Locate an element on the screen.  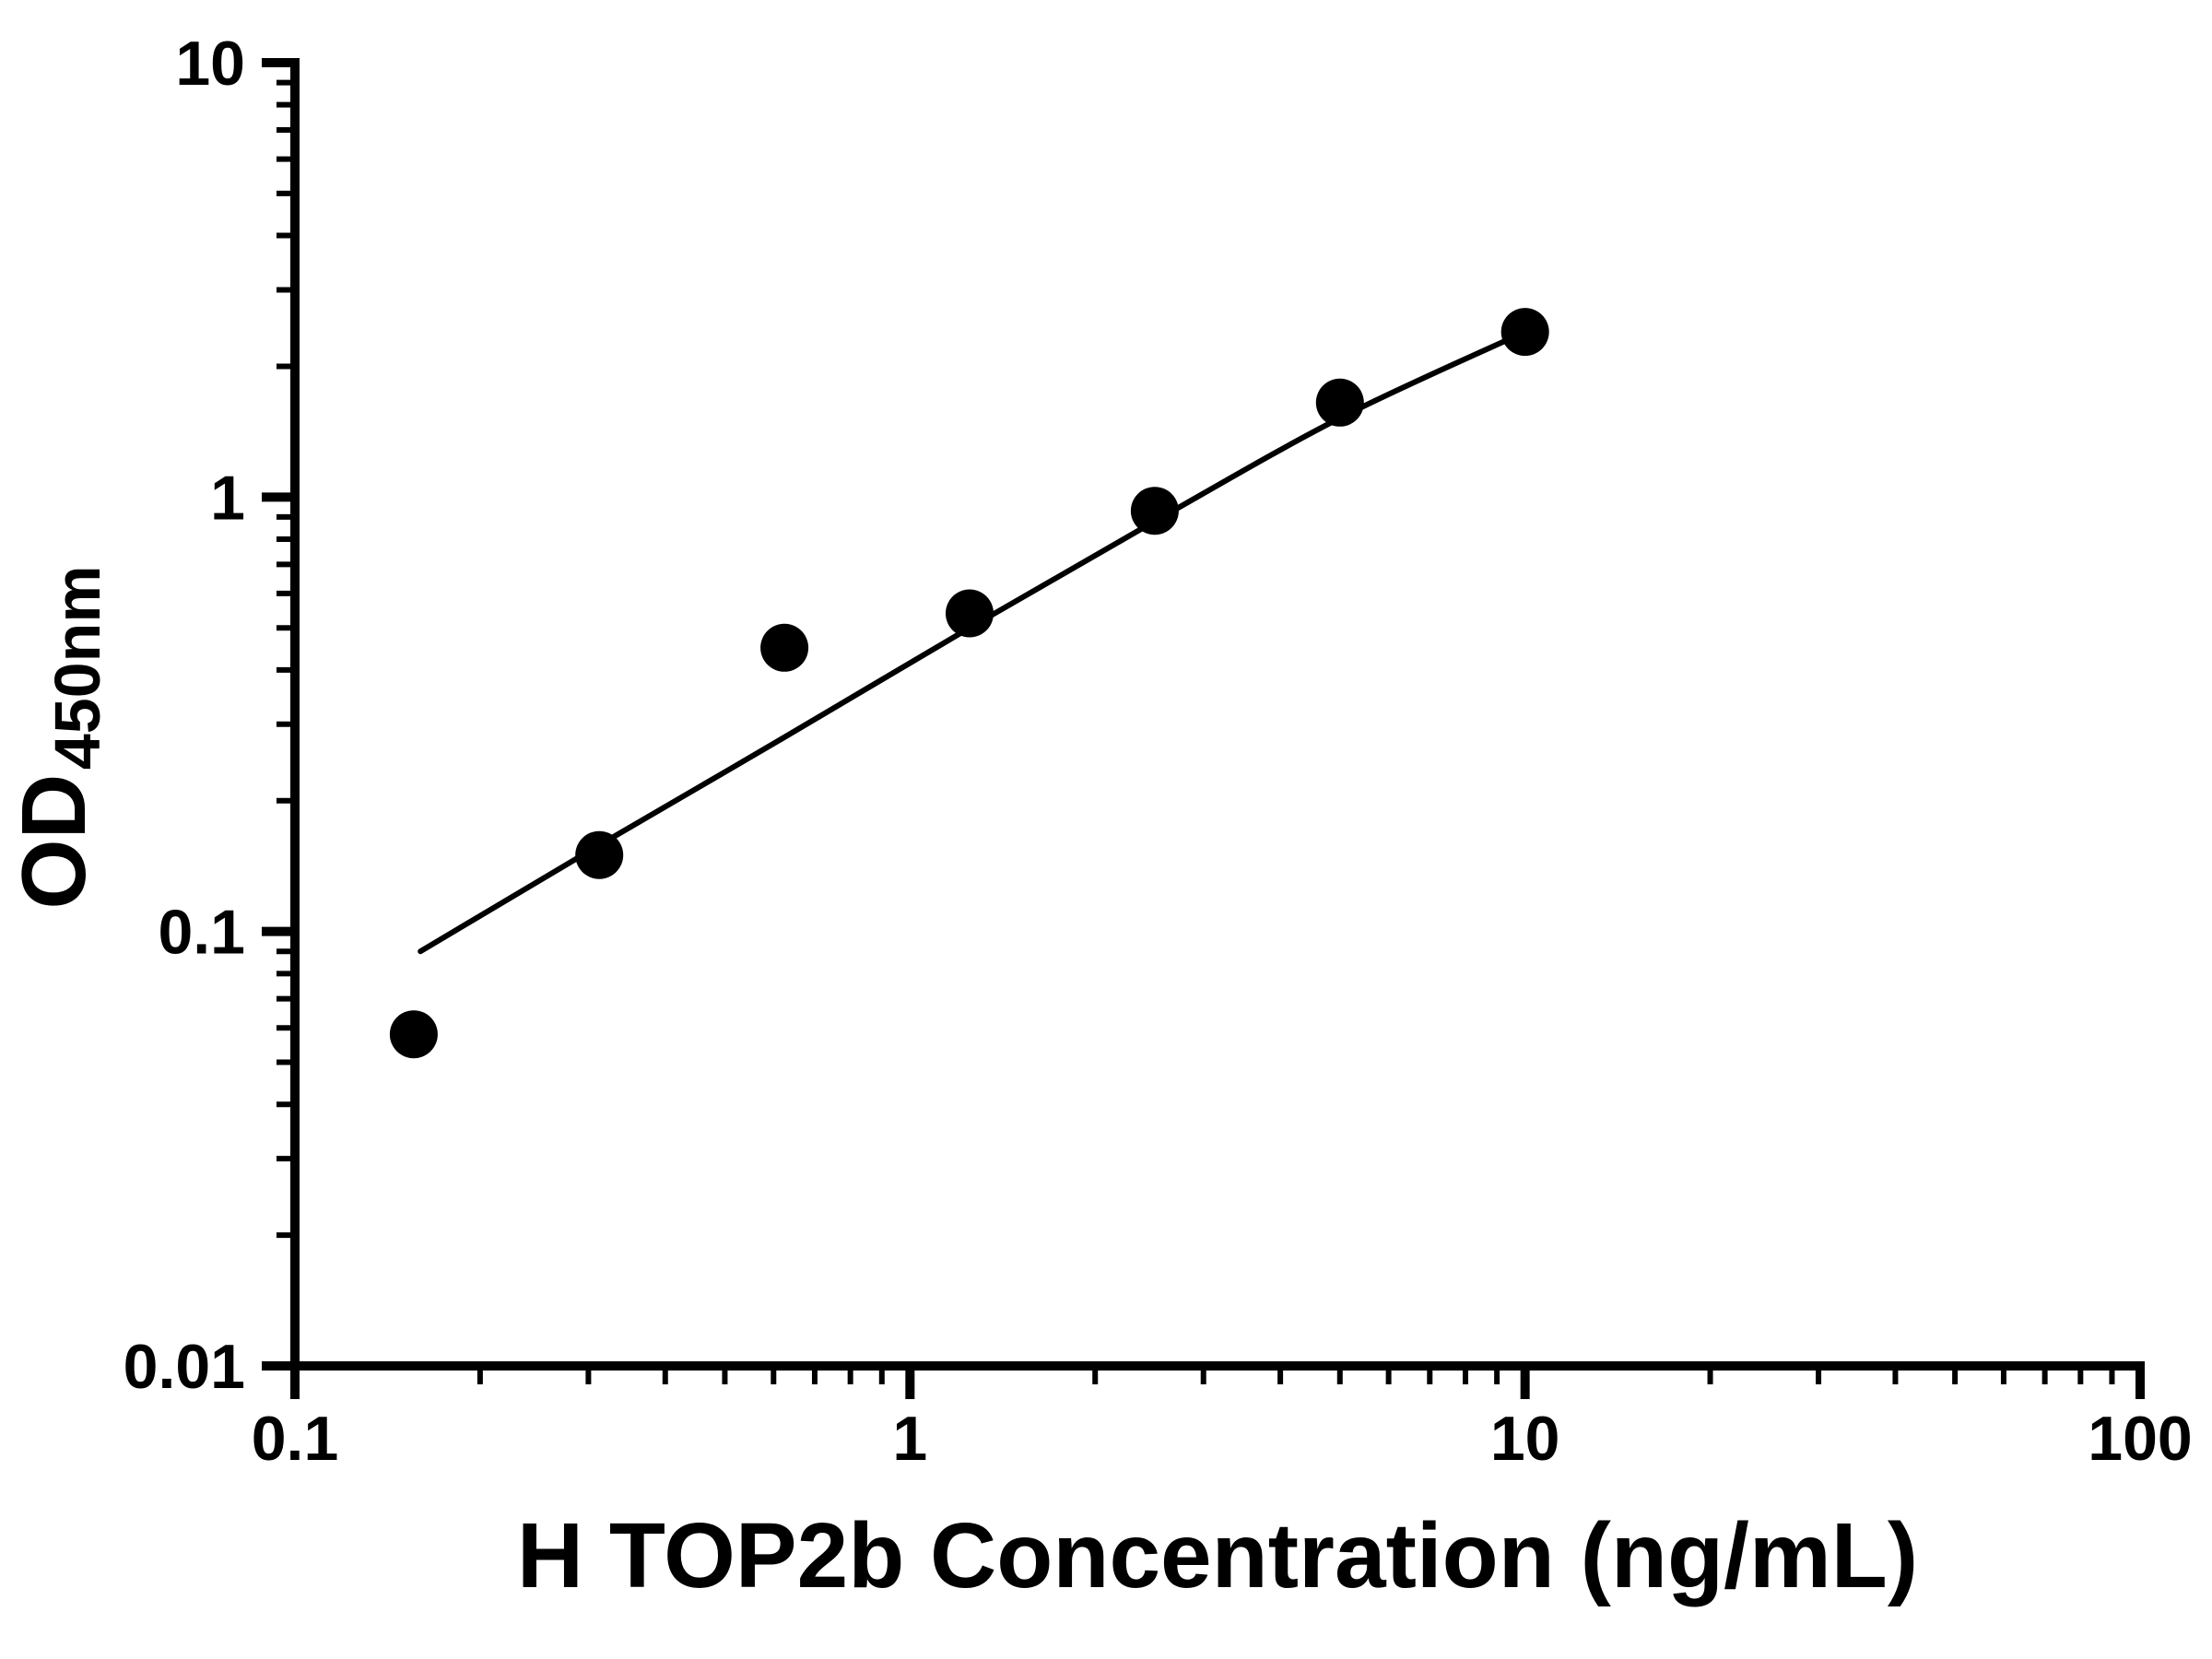
y-axis-title: OD 450nm is located at coordinates (58, 737).